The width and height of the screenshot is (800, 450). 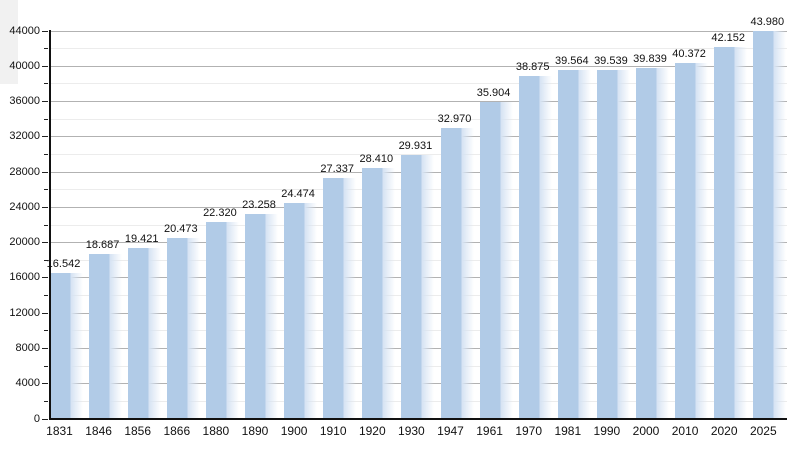 I want to click on value-label: 29.931, so click(x=415, y=146).